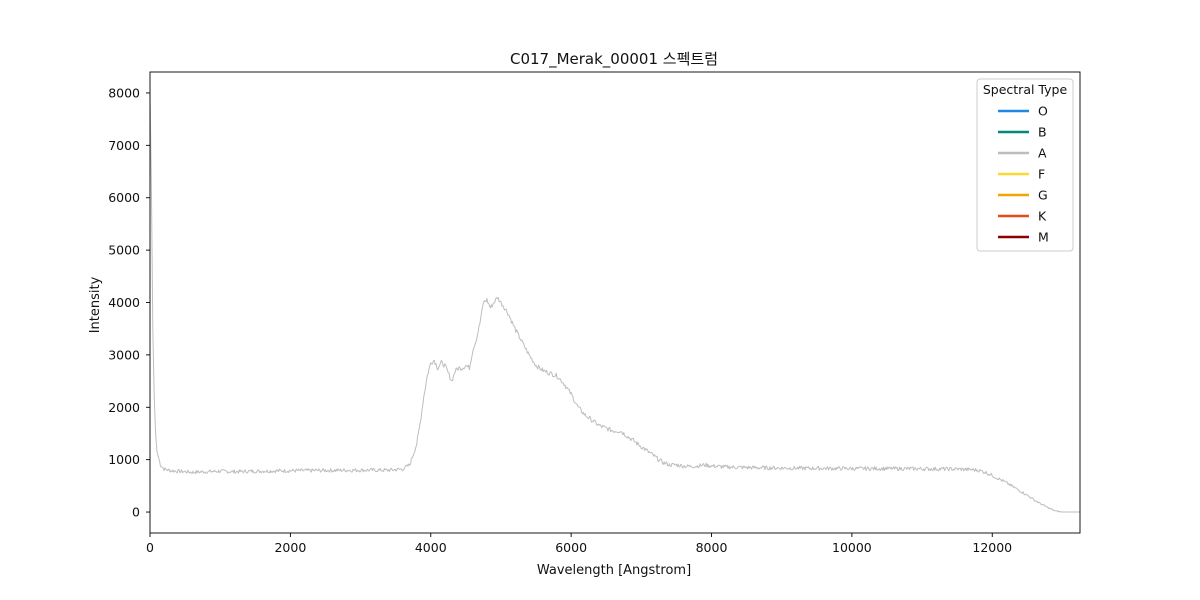 The image size is (1200, 600). I want to click on x-tick-label: 8000, so click(712, 547).